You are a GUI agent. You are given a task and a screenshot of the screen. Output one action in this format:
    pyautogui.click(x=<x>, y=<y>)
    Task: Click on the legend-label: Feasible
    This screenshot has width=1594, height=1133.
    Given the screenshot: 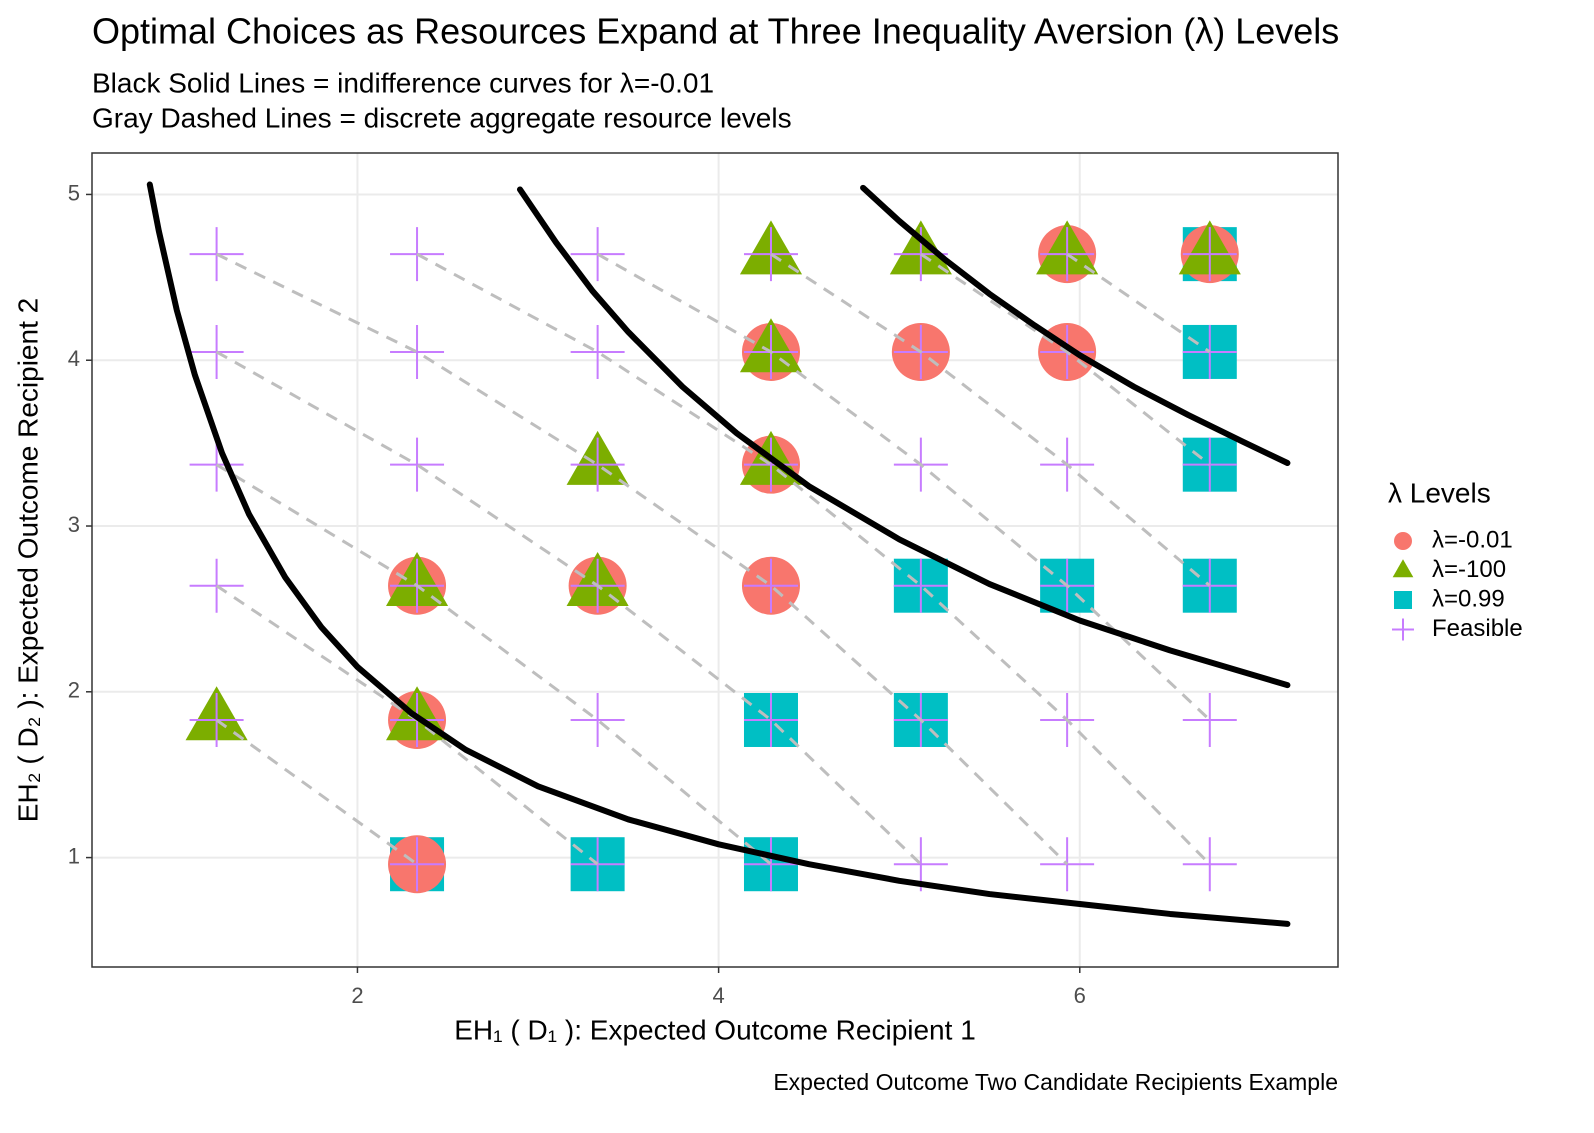 What is the action you would take?
    pyautogui.click(x=1477, y=628)
    